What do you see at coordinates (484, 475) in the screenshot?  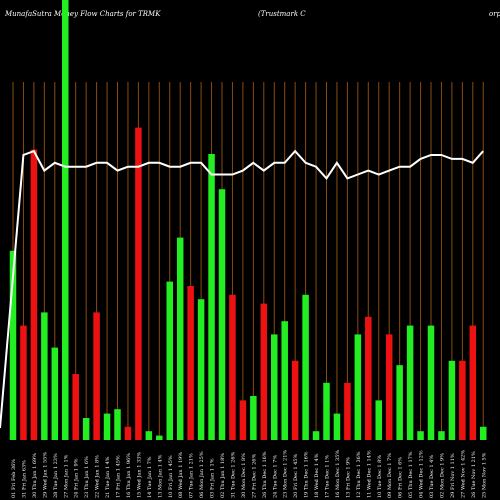 I see `x-tick-label: 25 Mon Nov 1 5%` at bounding box center [484, 475].